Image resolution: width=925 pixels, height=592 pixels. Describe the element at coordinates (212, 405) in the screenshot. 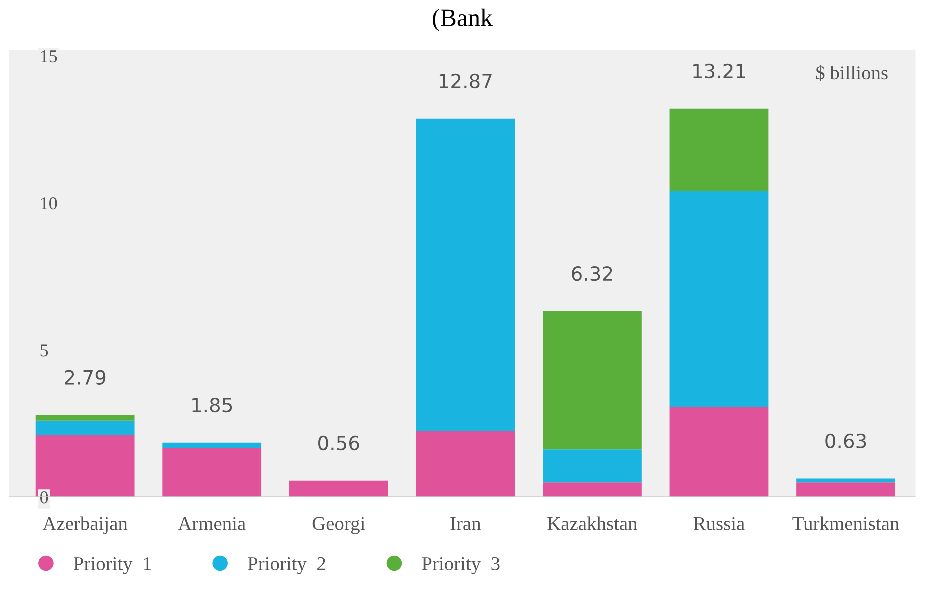

I see `total-label: 1.85` at that location.